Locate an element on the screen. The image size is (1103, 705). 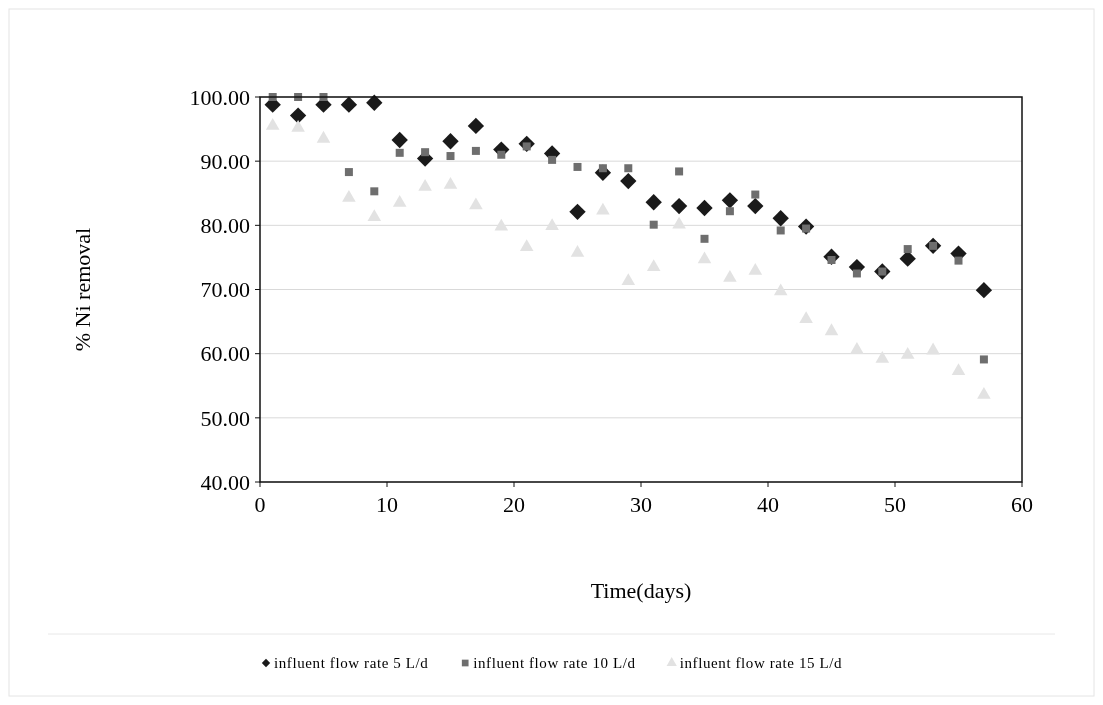
legend-label: influent flow rate 15 L/d is located at coordinates (761, 663).